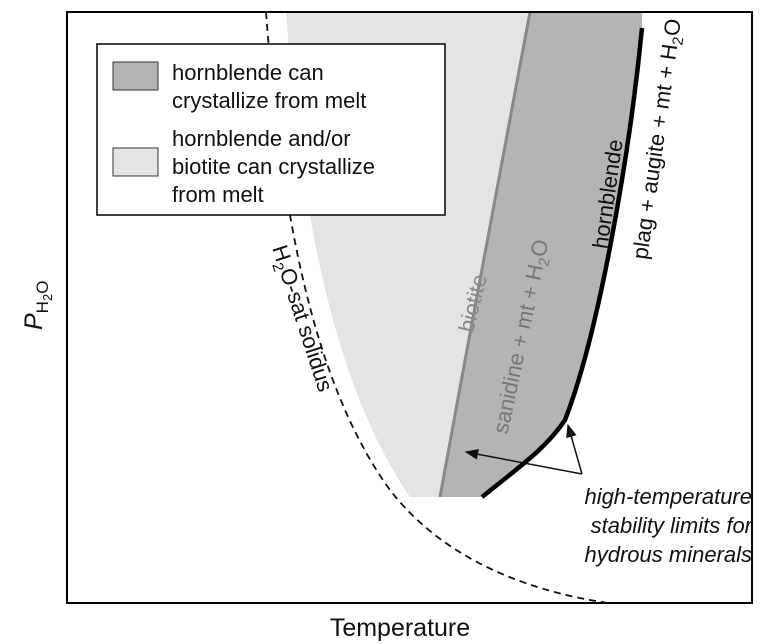  I want to click on legend-text: crystallize from melt, so click(269, 100).